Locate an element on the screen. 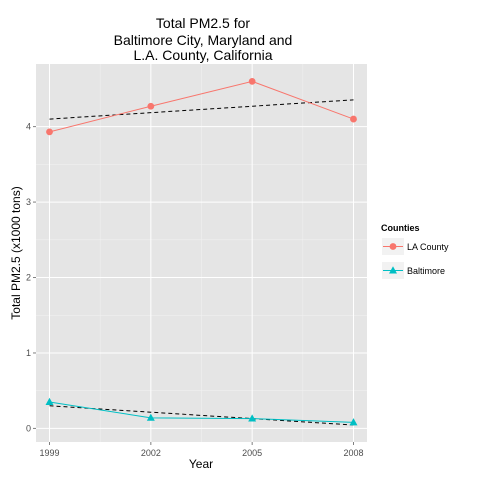 The image size is (480, 480). series-line-baltimore is located at coordinates (201, 412).